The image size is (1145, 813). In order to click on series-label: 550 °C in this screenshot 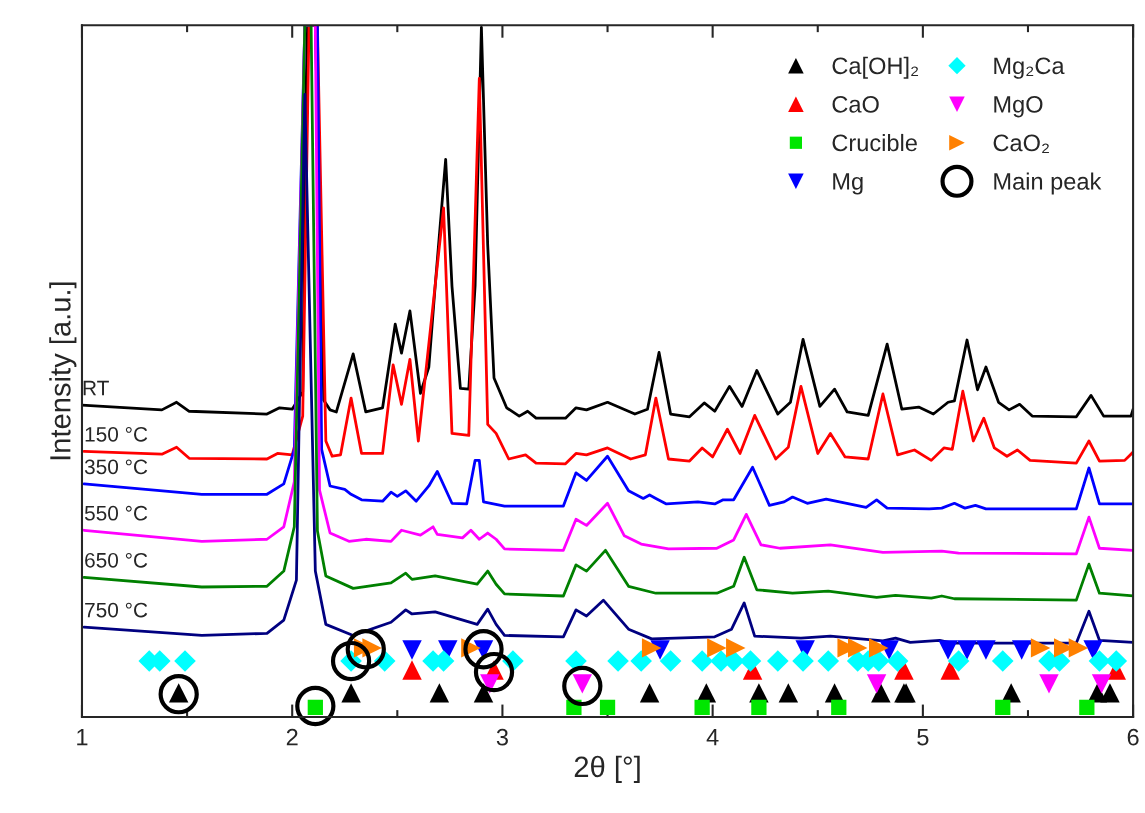, I will do `click(116, 513)`.